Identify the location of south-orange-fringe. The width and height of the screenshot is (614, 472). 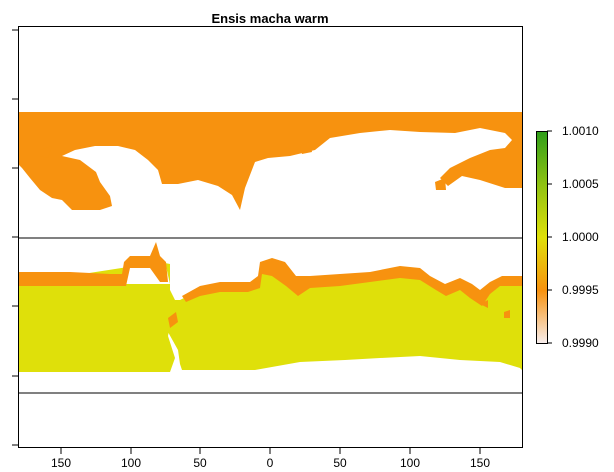
(270, 274).